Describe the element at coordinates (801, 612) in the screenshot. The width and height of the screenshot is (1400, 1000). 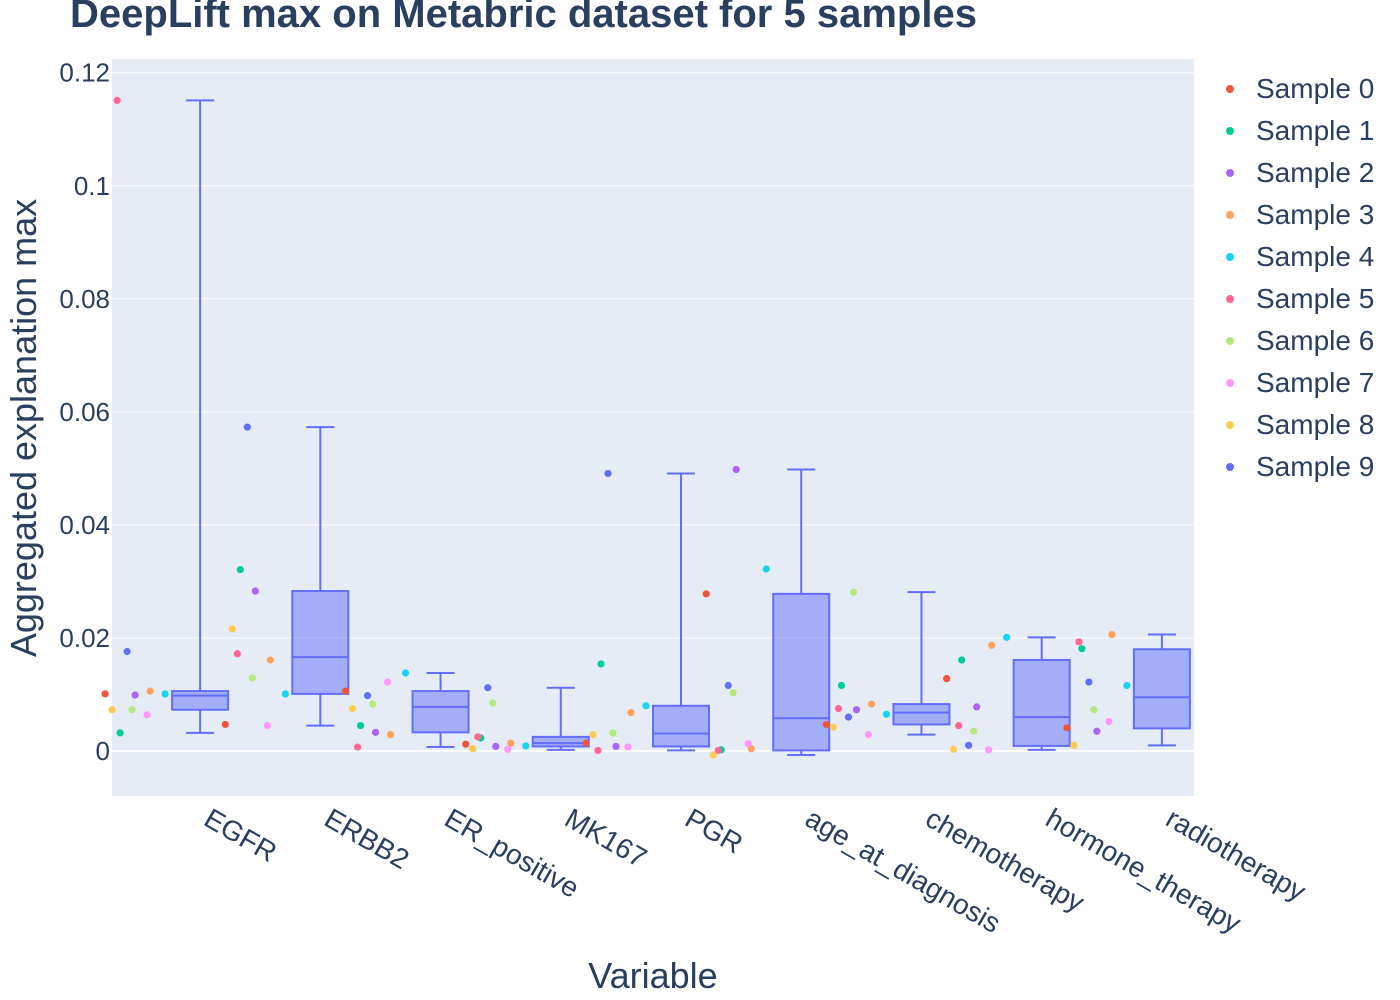
I see `box-age_at_diagnosis` at that location.